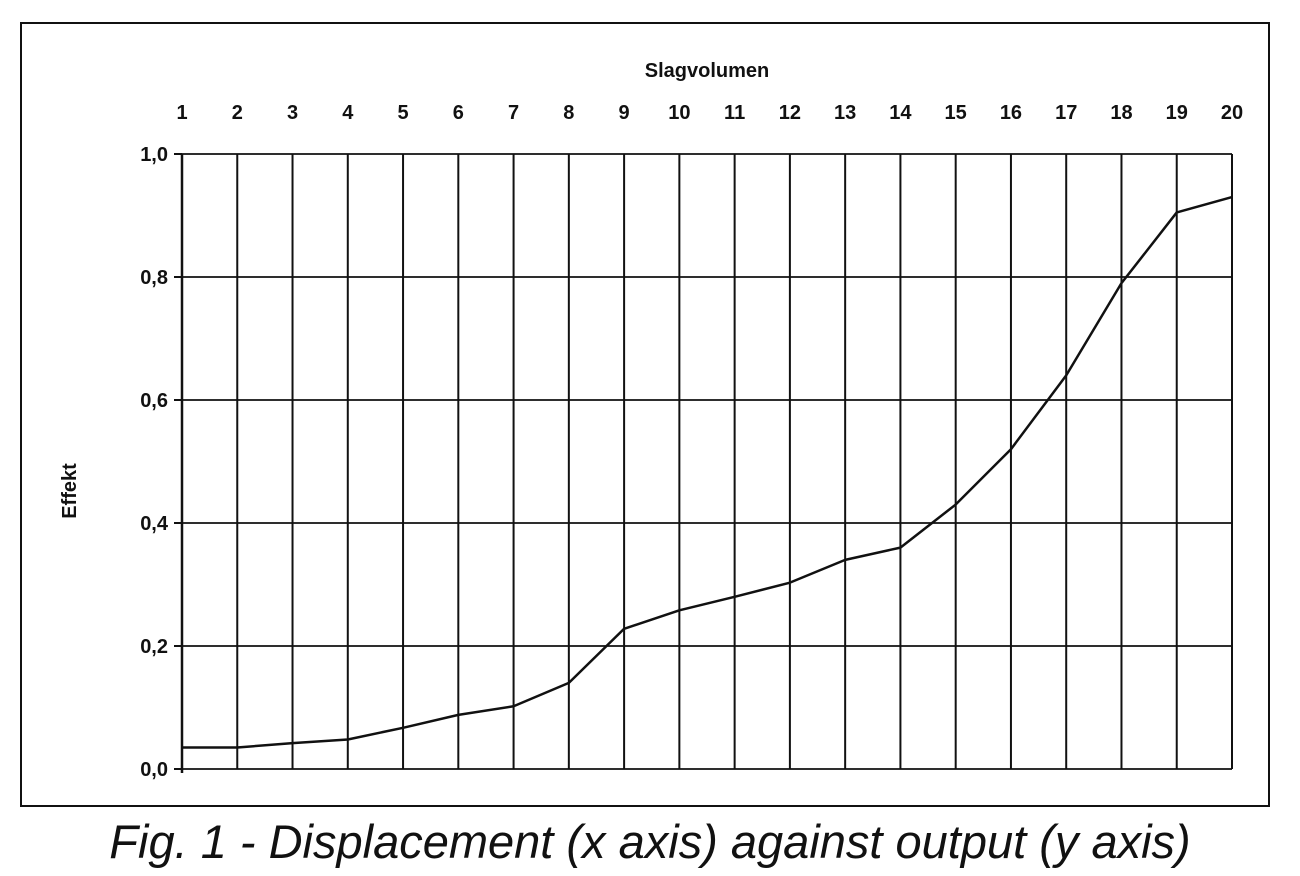  What do you see at coordinates (154, 278) in the screenshot?
I see `y-tick-label: 0,8` at bounding box center [154, 278].